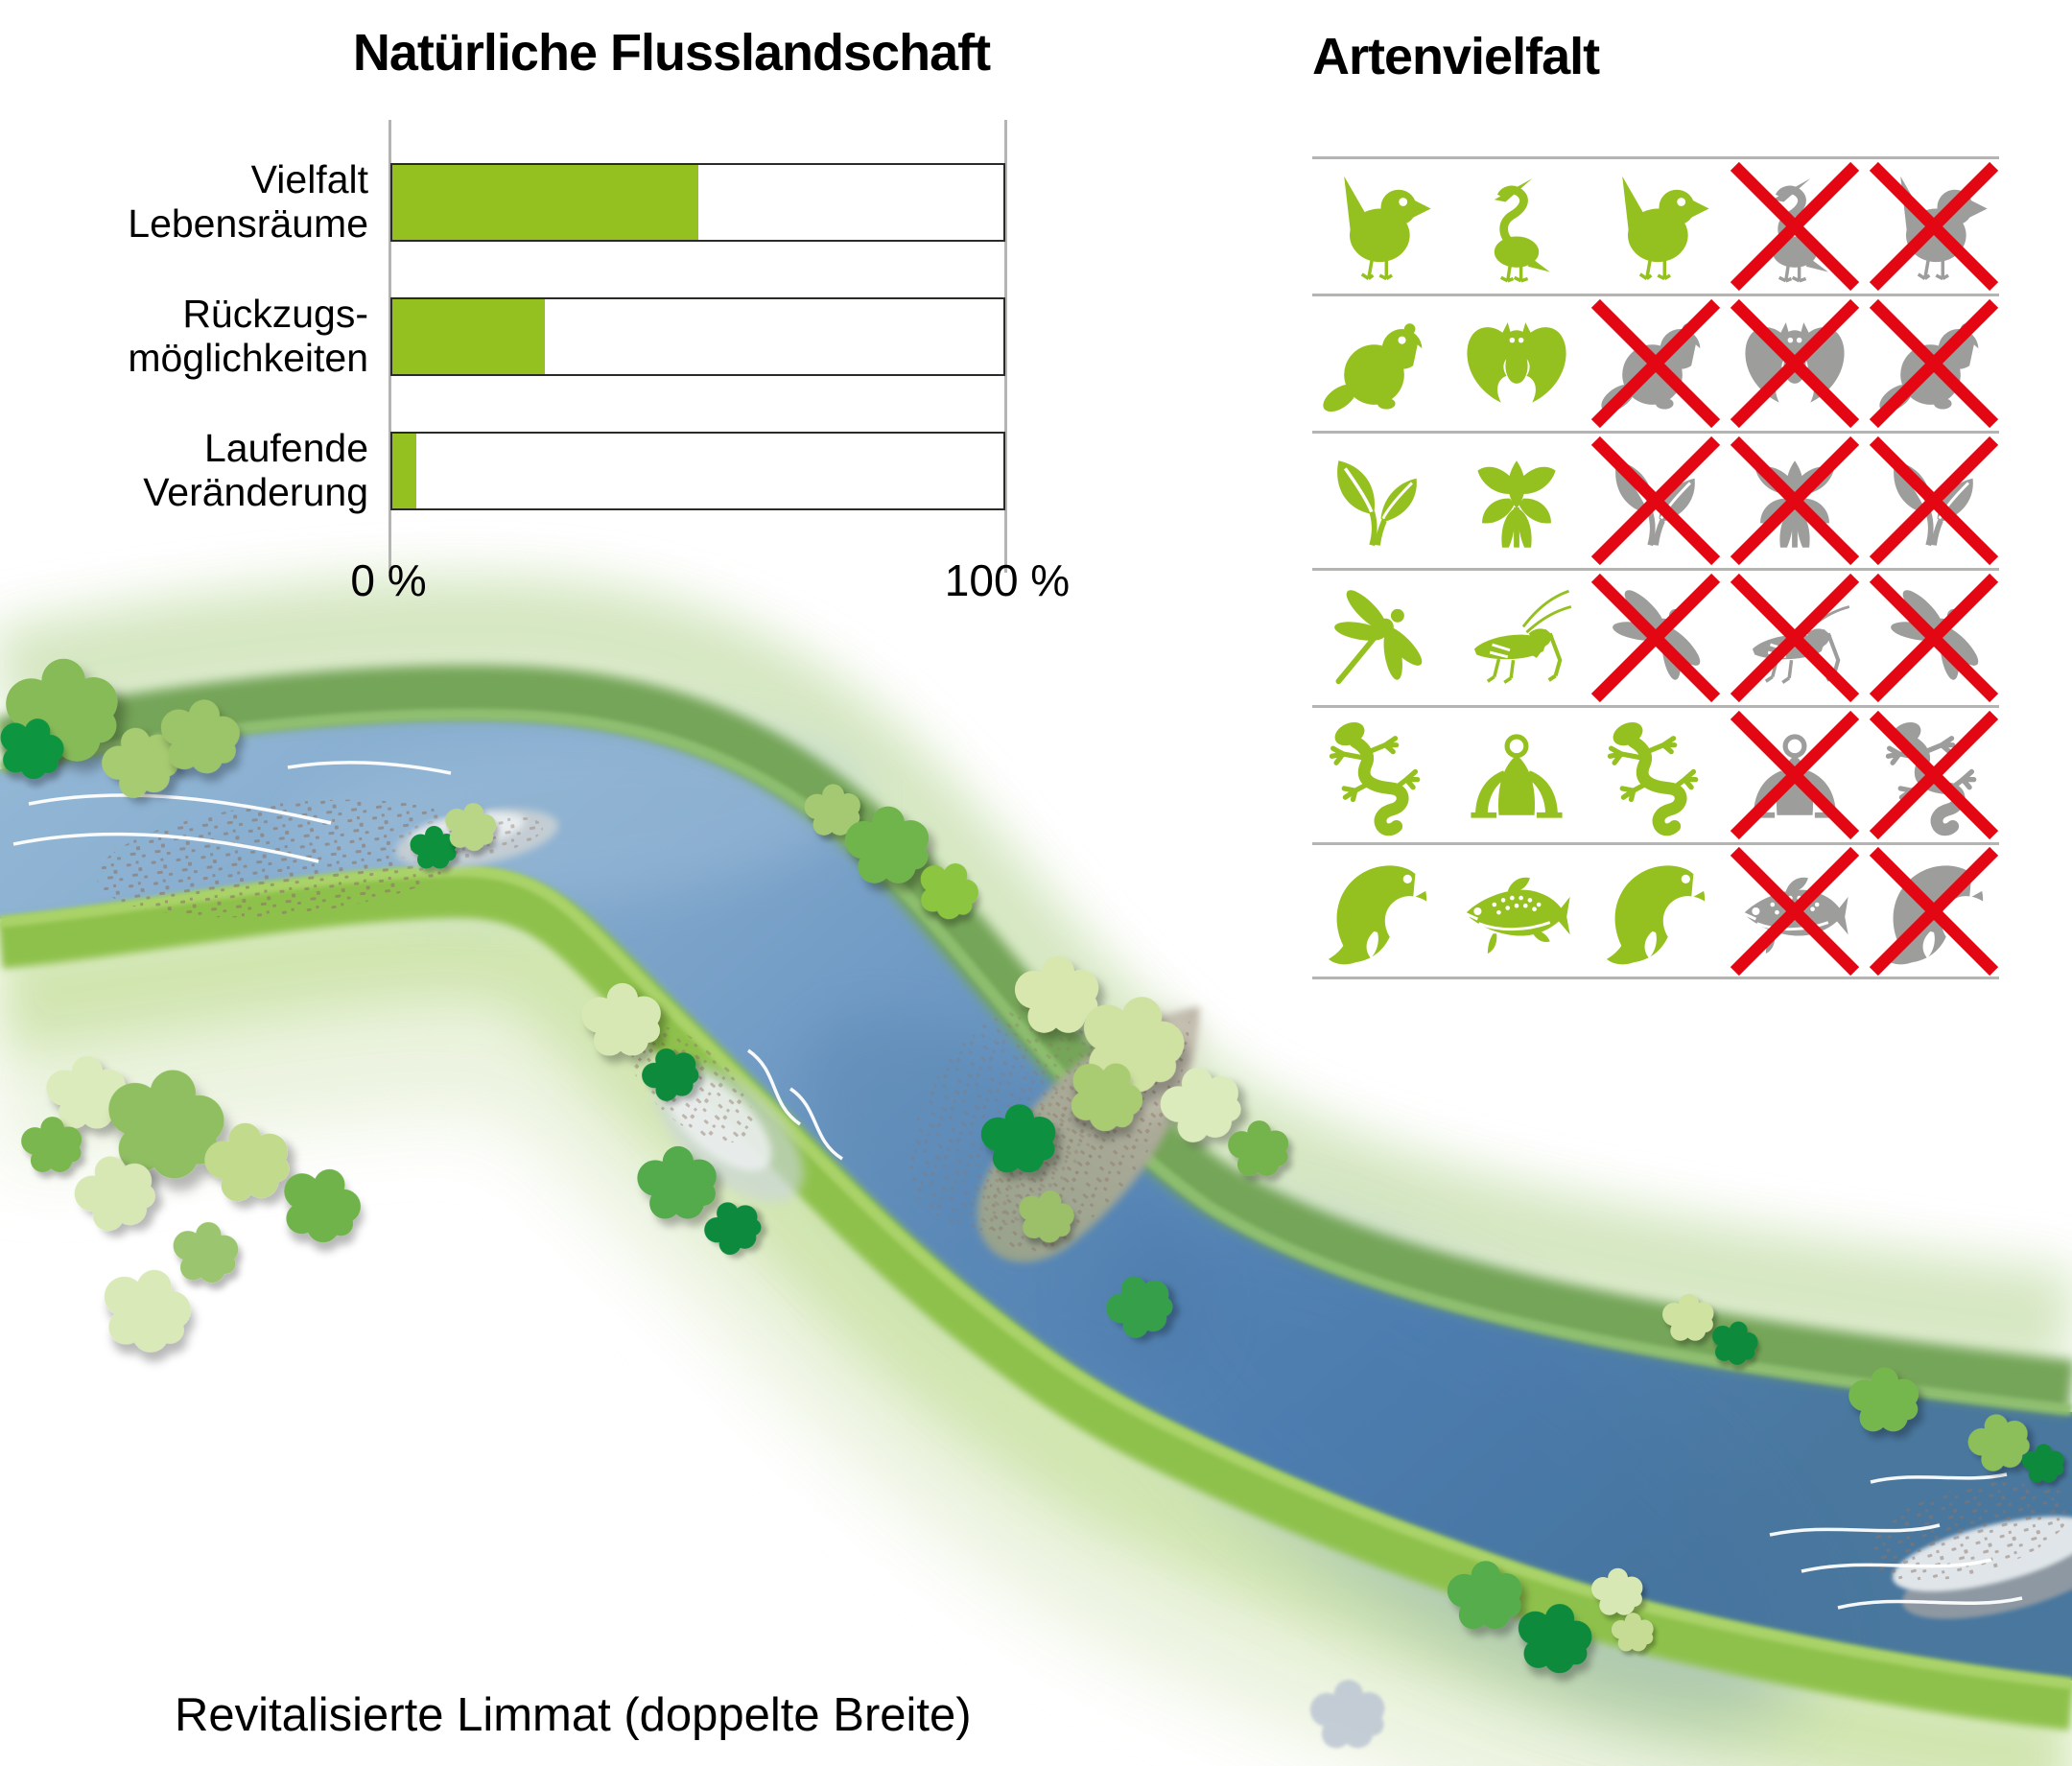  What do you see at coordinates (389, 346) in the screenshot?
I see `y-axis-line` at bounding box center [389, 346].